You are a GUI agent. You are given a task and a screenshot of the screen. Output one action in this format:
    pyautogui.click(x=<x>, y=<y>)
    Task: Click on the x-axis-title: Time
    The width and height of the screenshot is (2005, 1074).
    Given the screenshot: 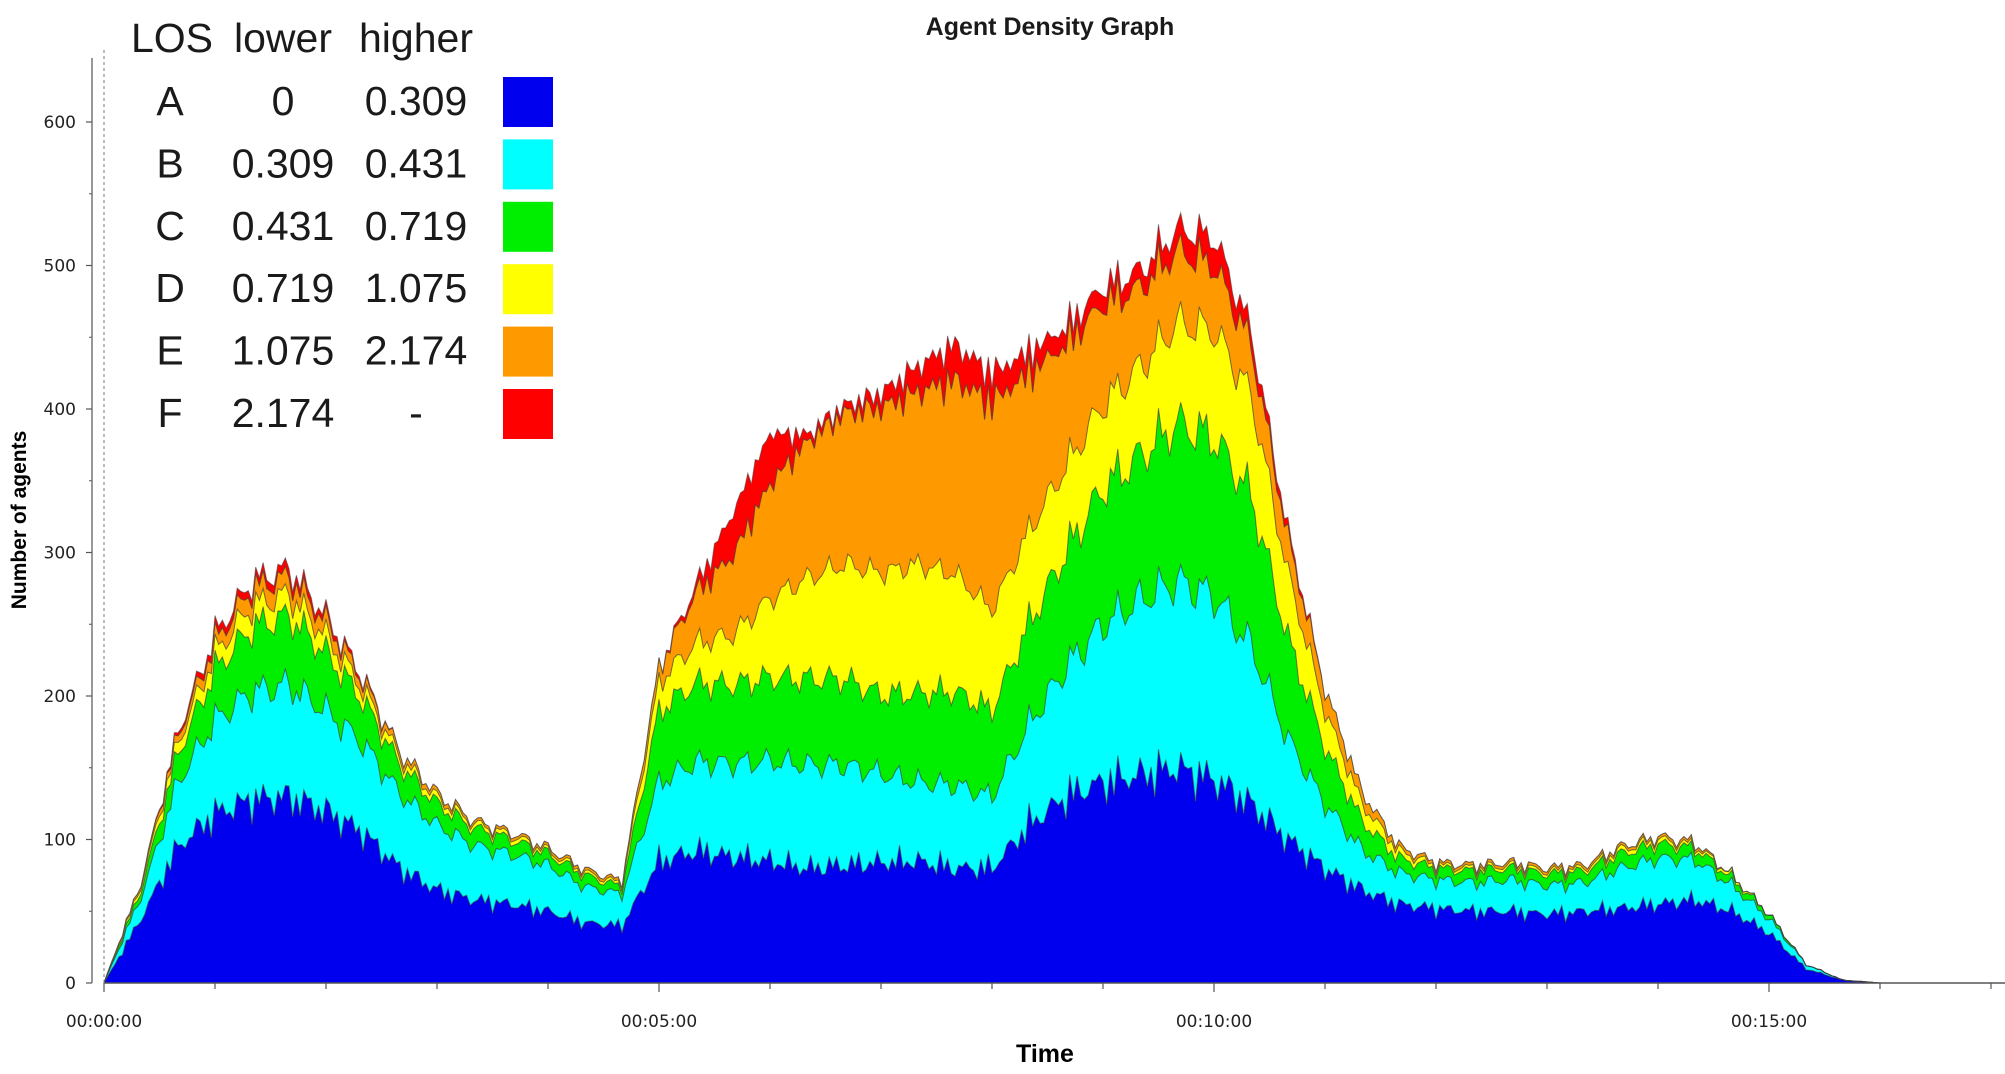 What is the action you would take?
    pyautogui.click(x=1045, y=1054)
    